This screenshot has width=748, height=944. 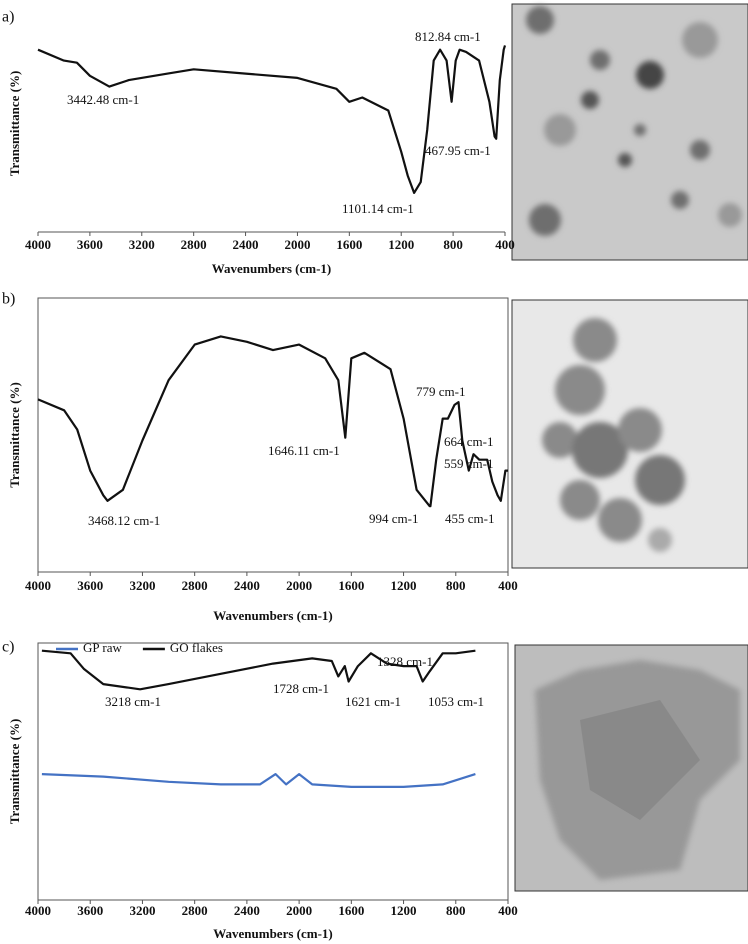 I want to click on peak-annotation: 664 cm-1, so click(x=468, y=441).